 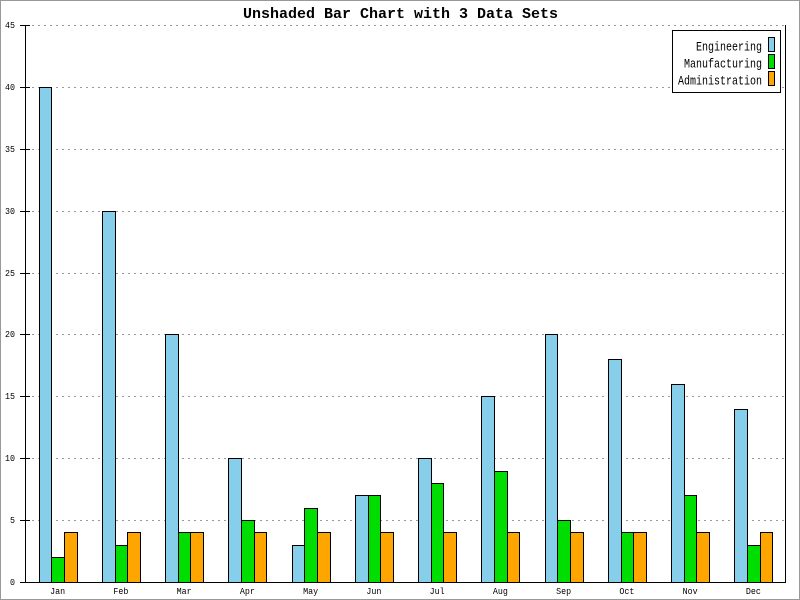 What do you see at coordinates (311, 592) in the screenshot?
I see `svg-text: May` at bounding box center [311, 592].